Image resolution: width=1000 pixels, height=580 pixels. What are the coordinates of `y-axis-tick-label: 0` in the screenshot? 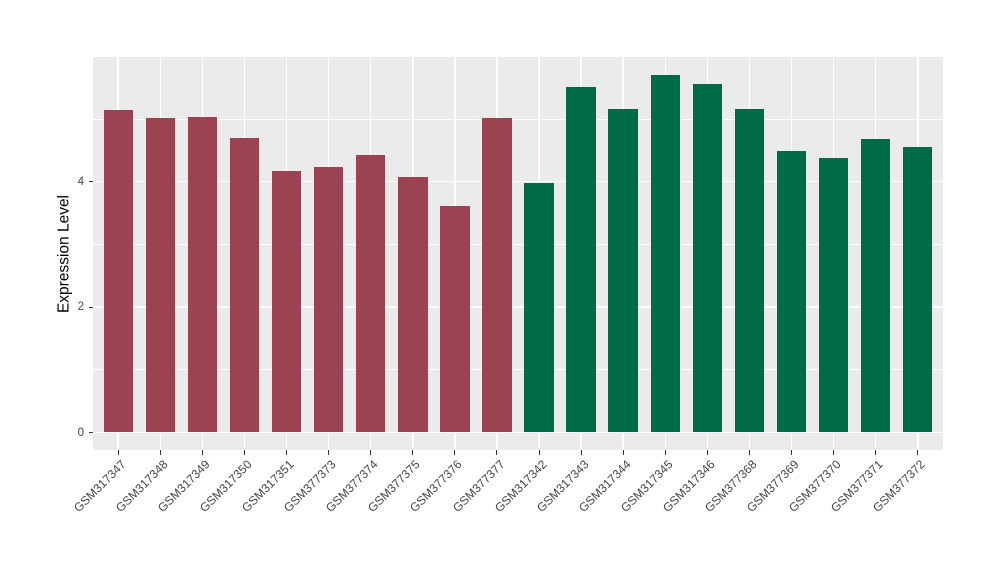 It's located at (80, 432).